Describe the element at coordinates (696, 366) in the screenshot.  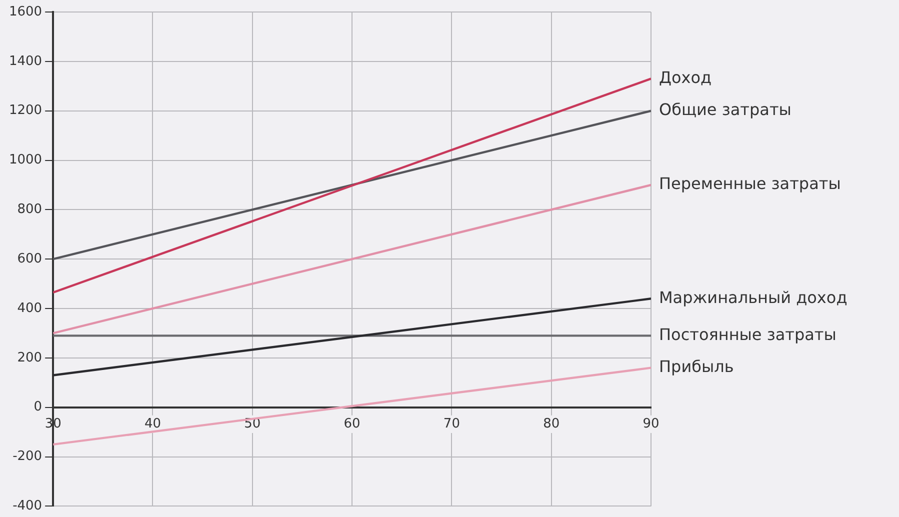
I see `series-label: Прибыль` at that location.